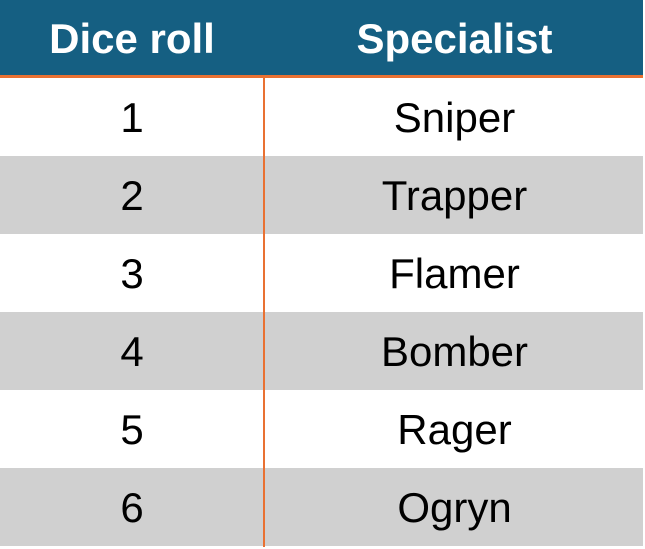  What do you see at coordinates (132, 38) in the screenshot?
I see `header-dice-roll: Dice roll` at bounding box center [132, 38].